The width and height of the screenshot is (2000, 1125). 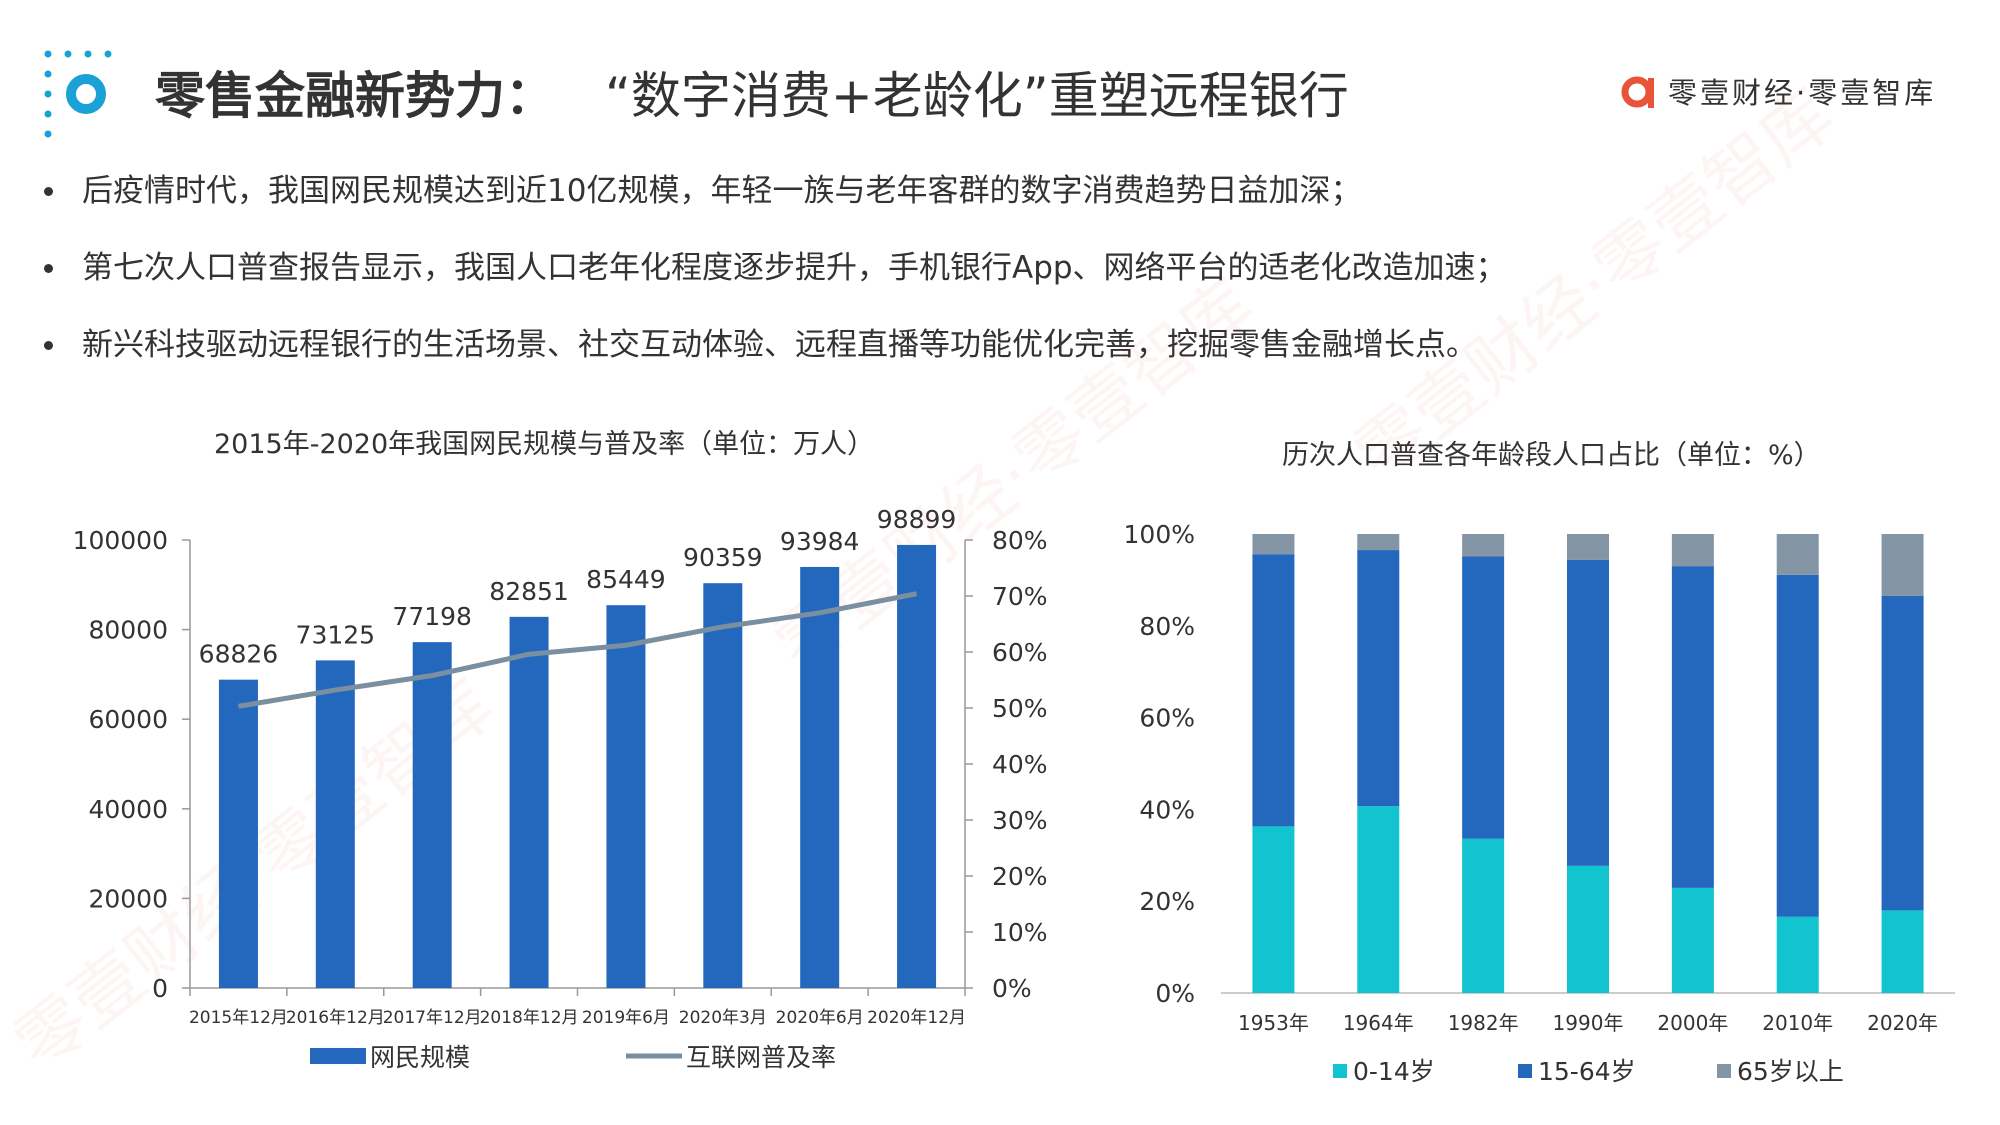 What do you see at coordinates (432, 616) in the screenshot?
I see `bar-data-label: 77198` at bounding box center [432, 616].